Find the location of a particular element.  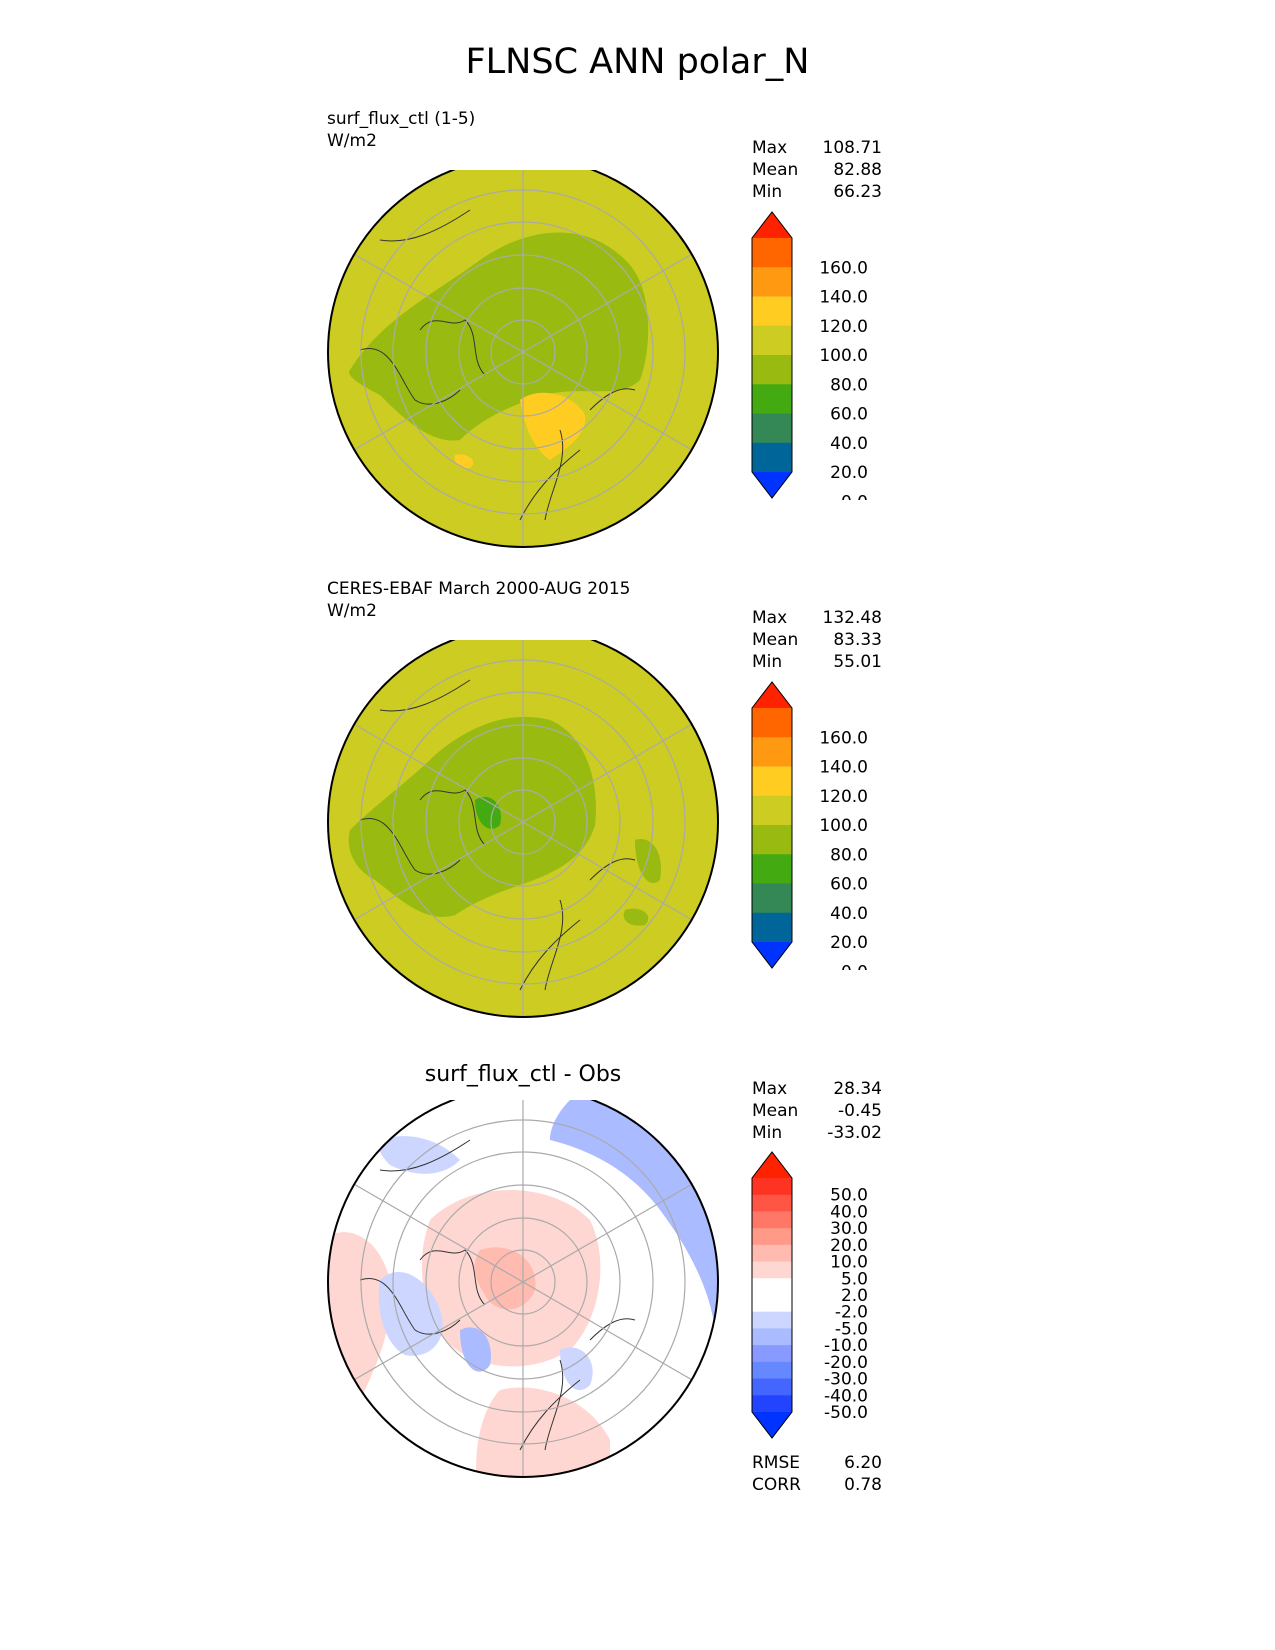

stat-value: 28.34 is located at coordinates (857, 1089).